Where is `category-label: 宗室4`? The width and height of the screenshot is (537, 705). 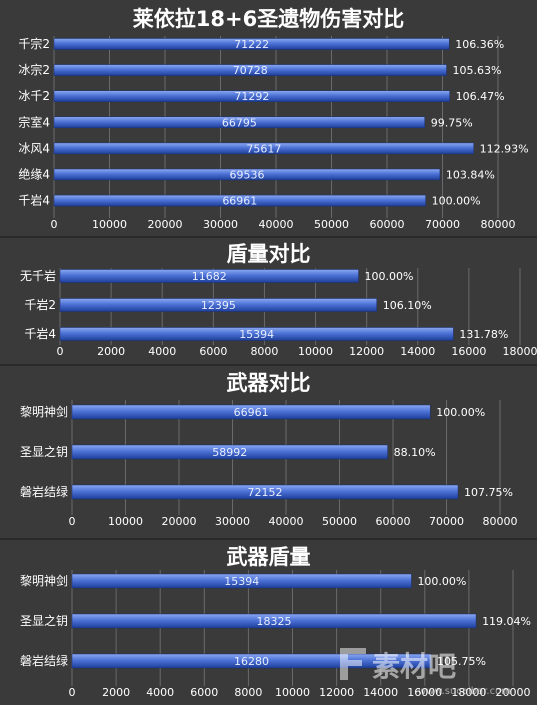 category-label: 宗室4 is located at coordinates (34, 121).